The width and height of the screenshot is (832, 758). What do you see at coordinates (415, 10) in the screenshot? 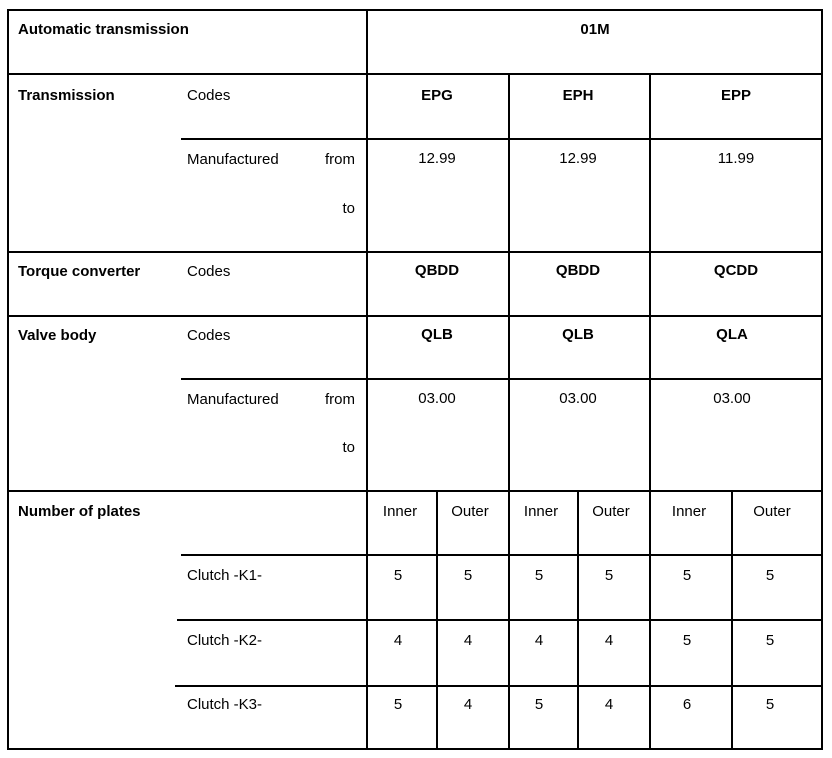
I see `border-top` at bounding box center [415, 10].